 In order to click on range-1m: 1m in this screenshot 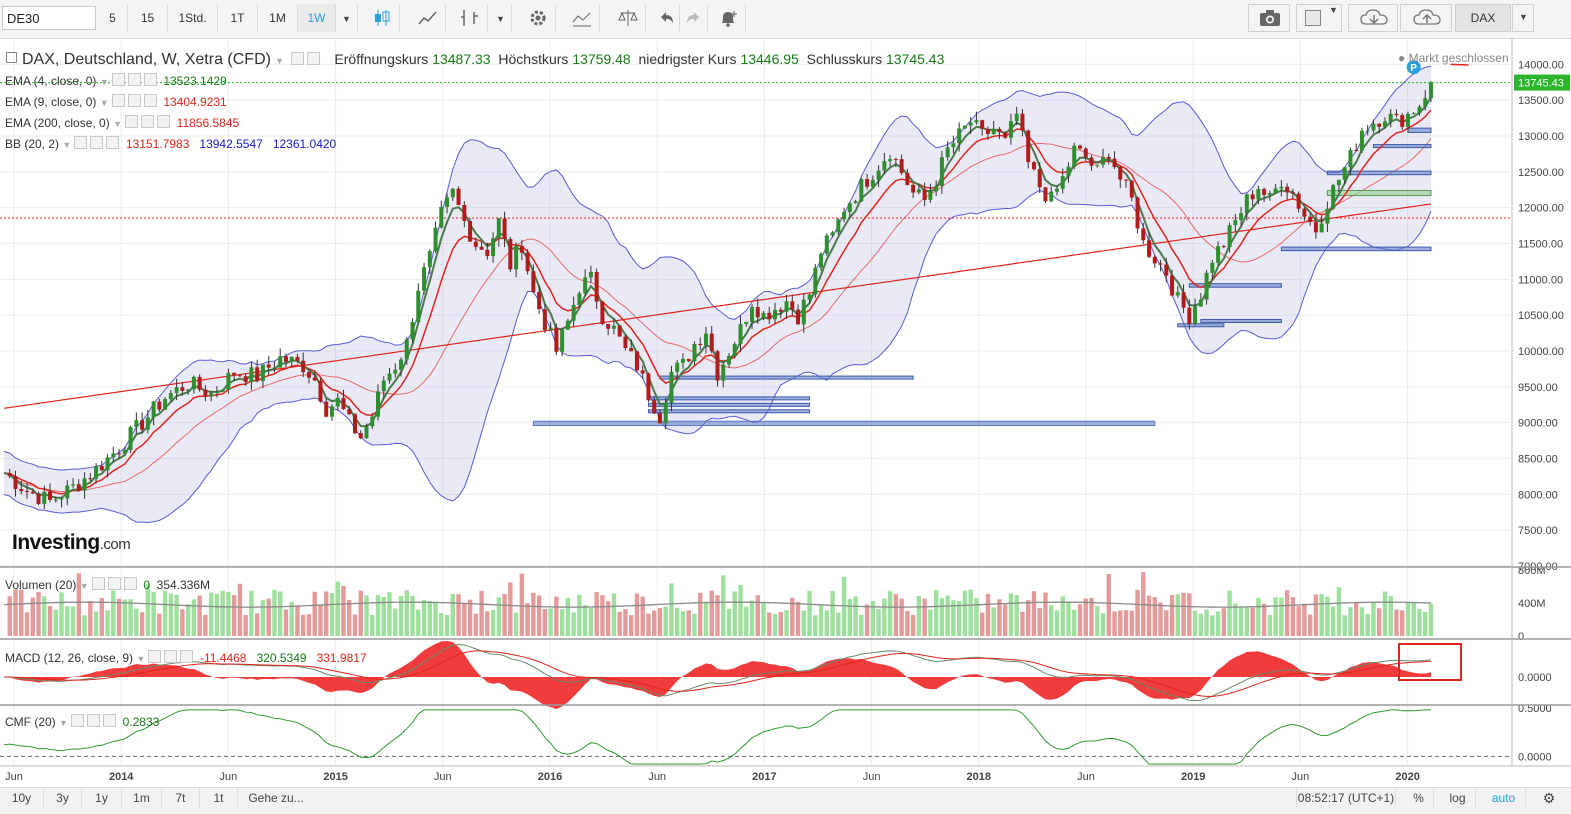, I will do `click(142, 798)`.